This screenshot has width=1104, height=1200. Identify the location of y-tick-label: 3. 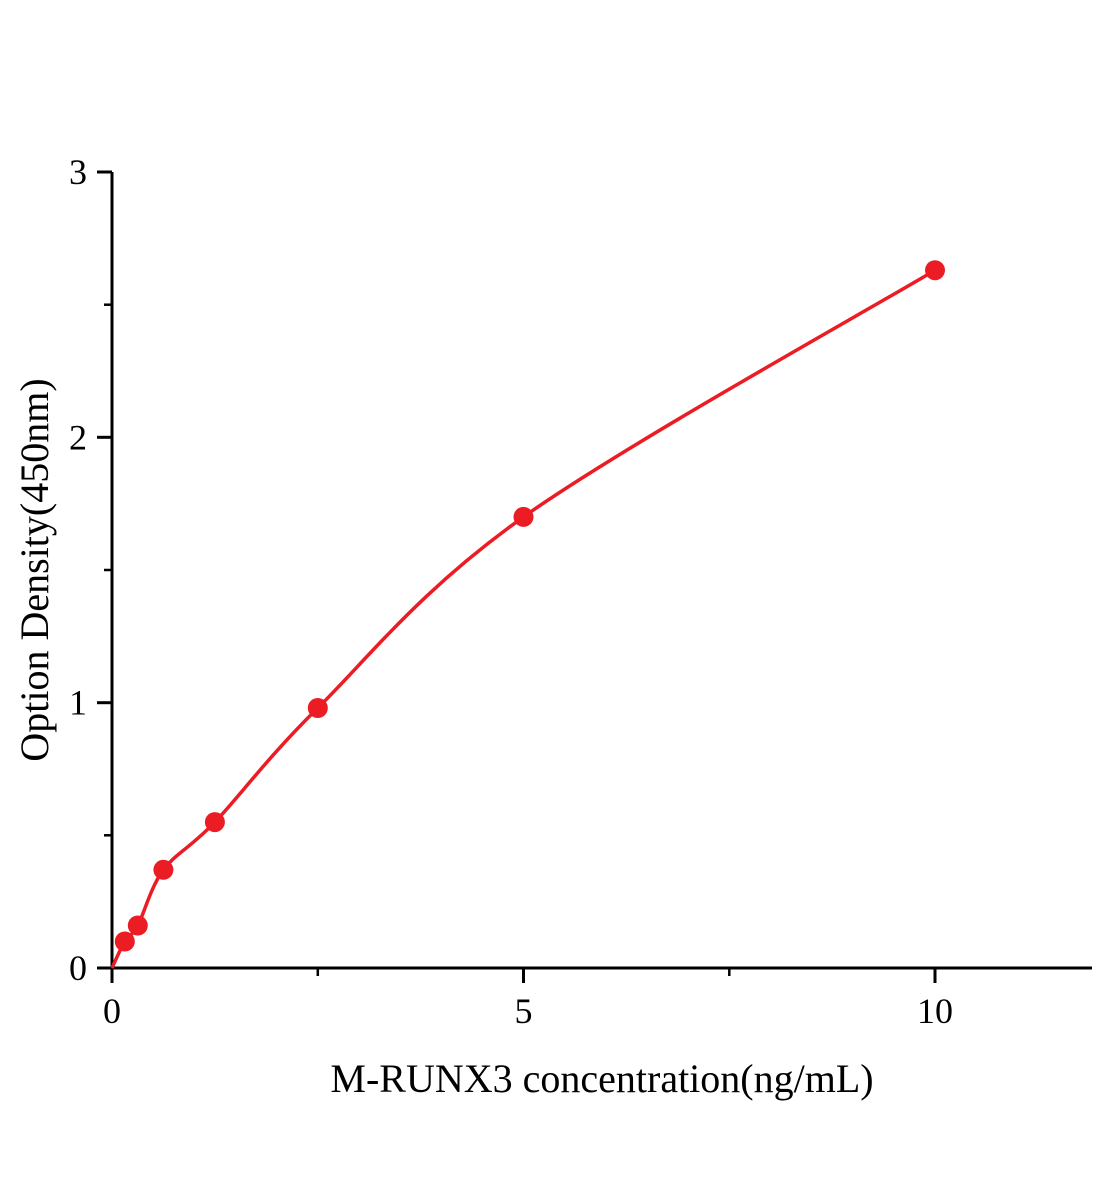
(78, 172).